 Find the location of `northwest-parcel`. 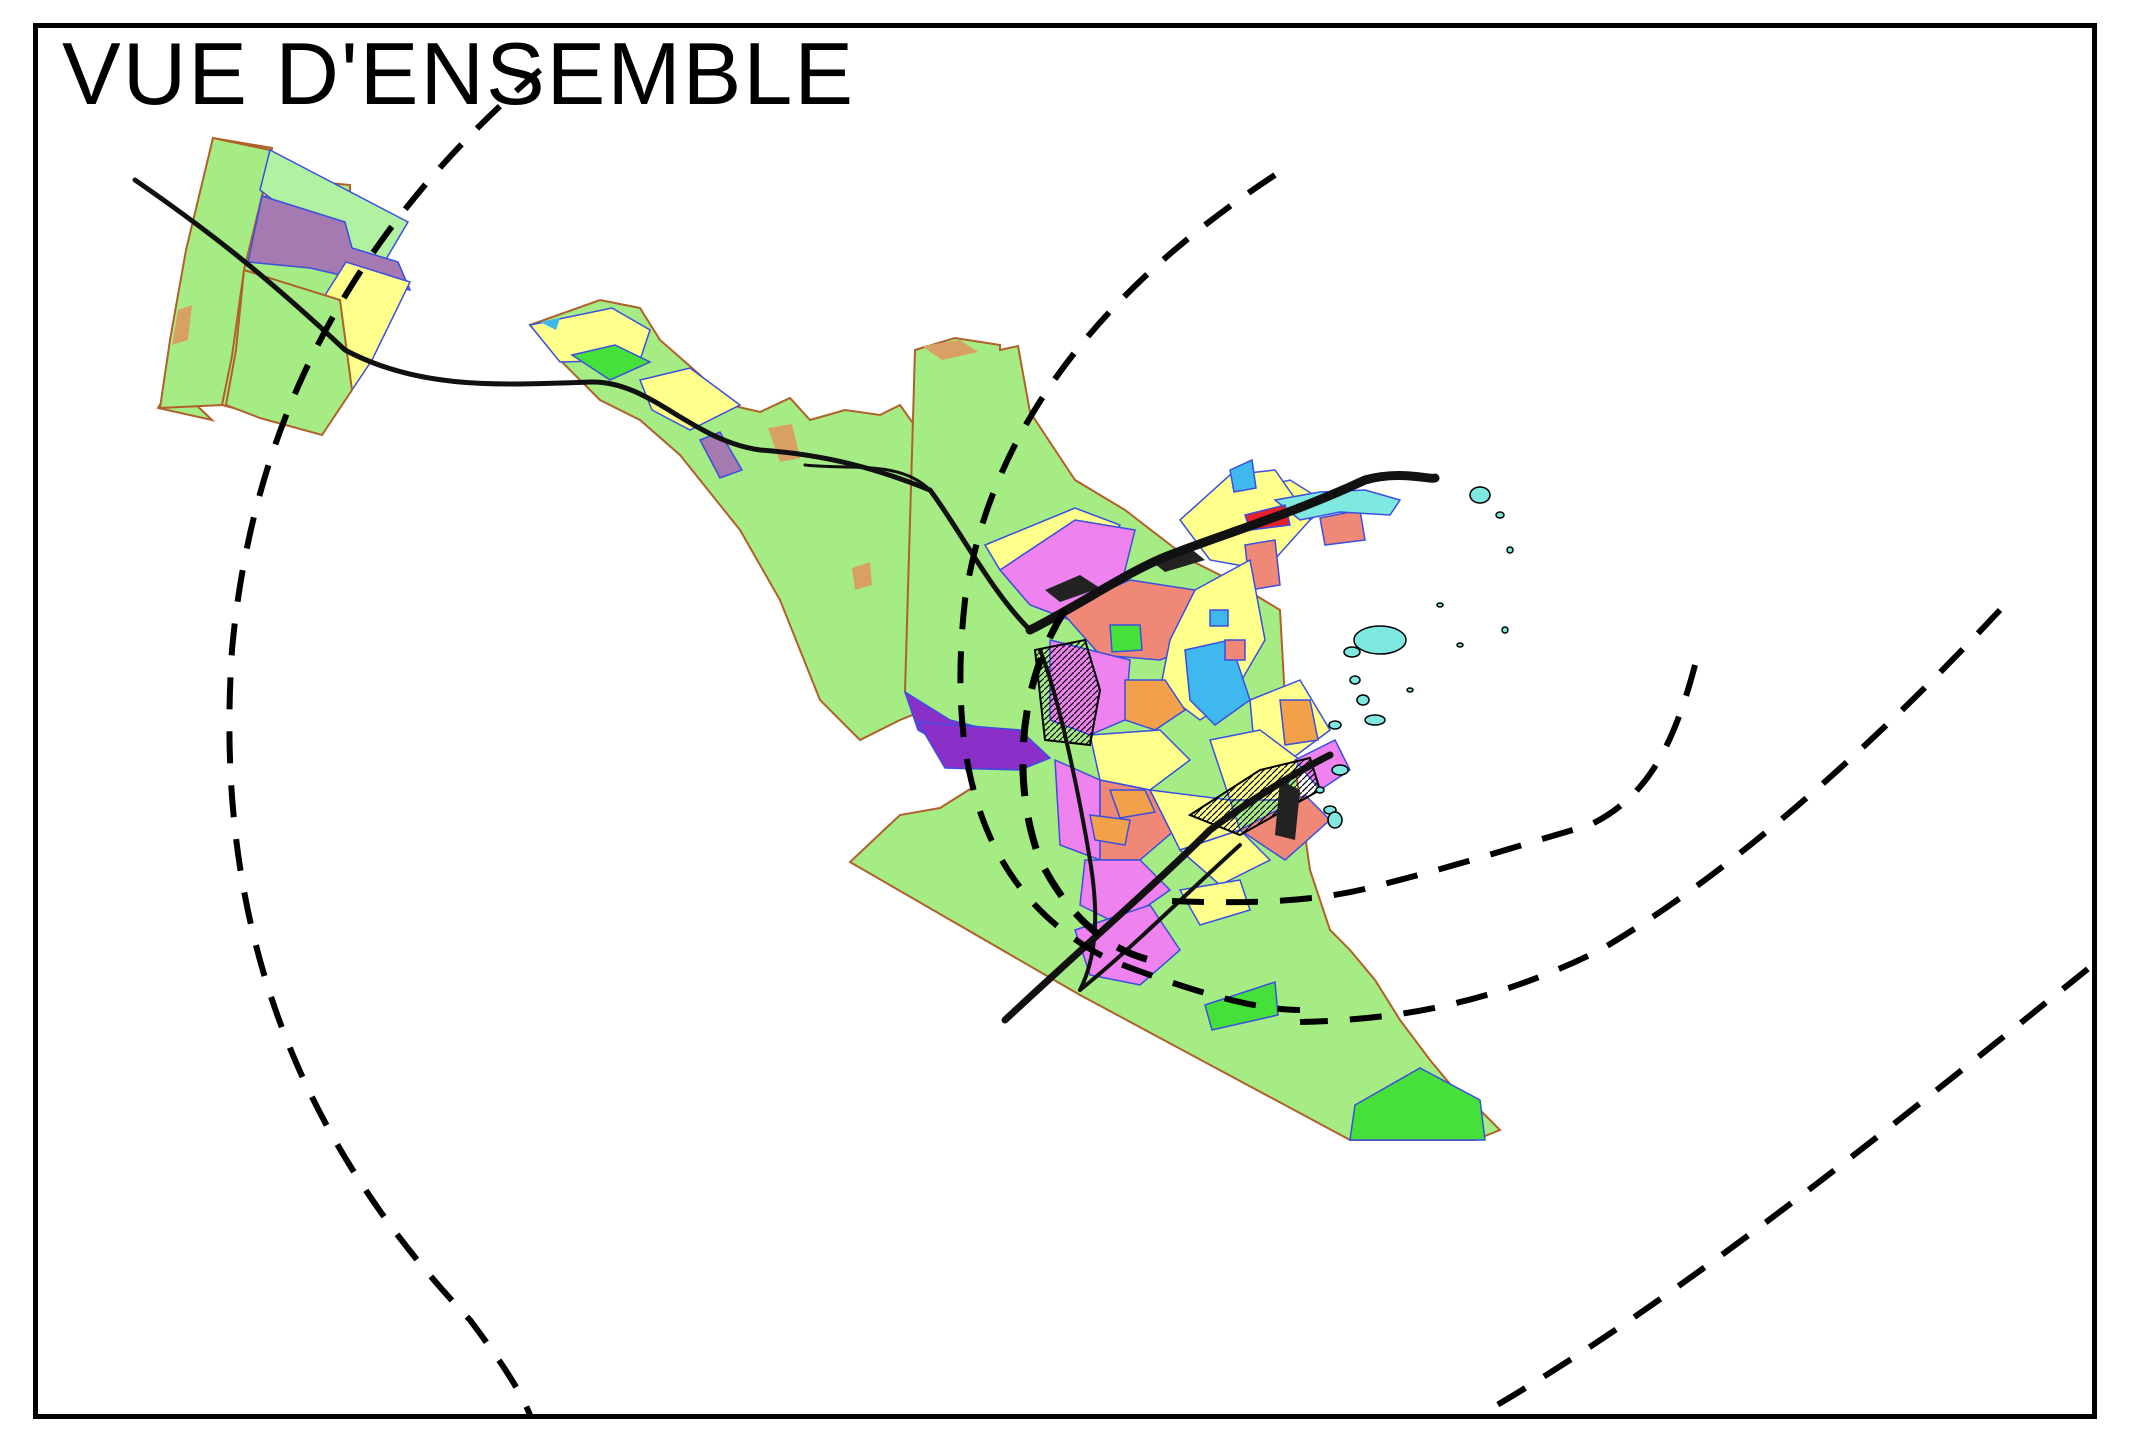

northwest-parcel is located at coordinates (284, 286).